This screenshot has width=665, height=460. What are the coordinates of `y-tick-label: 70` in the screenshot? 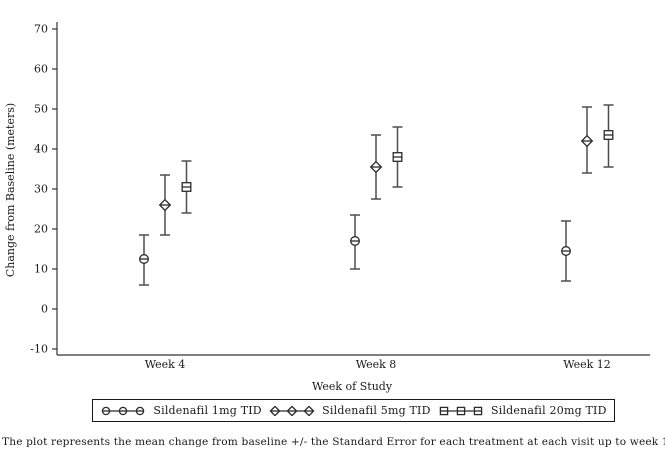 It's located at (41, 29).